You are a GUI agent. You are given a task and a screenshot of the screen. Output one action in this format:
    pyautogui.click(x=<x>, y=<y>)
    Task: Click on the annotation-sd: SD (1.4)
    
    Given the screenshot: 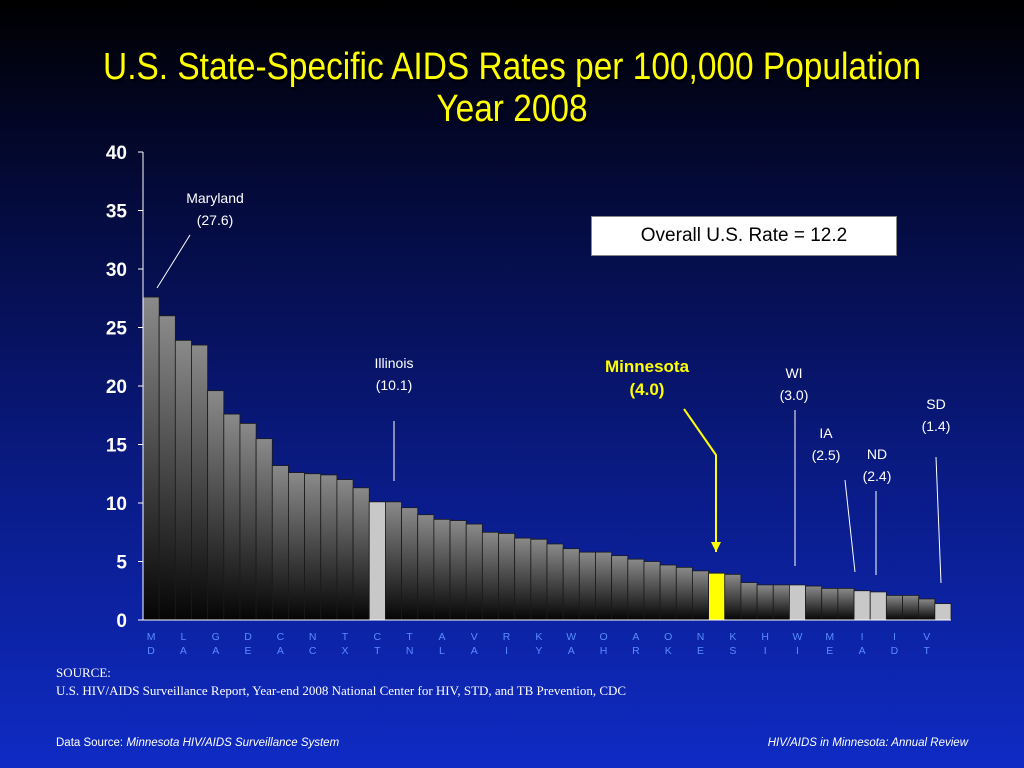 What is the action you would take?
    pyautogui.click(x=936, y=415)
    